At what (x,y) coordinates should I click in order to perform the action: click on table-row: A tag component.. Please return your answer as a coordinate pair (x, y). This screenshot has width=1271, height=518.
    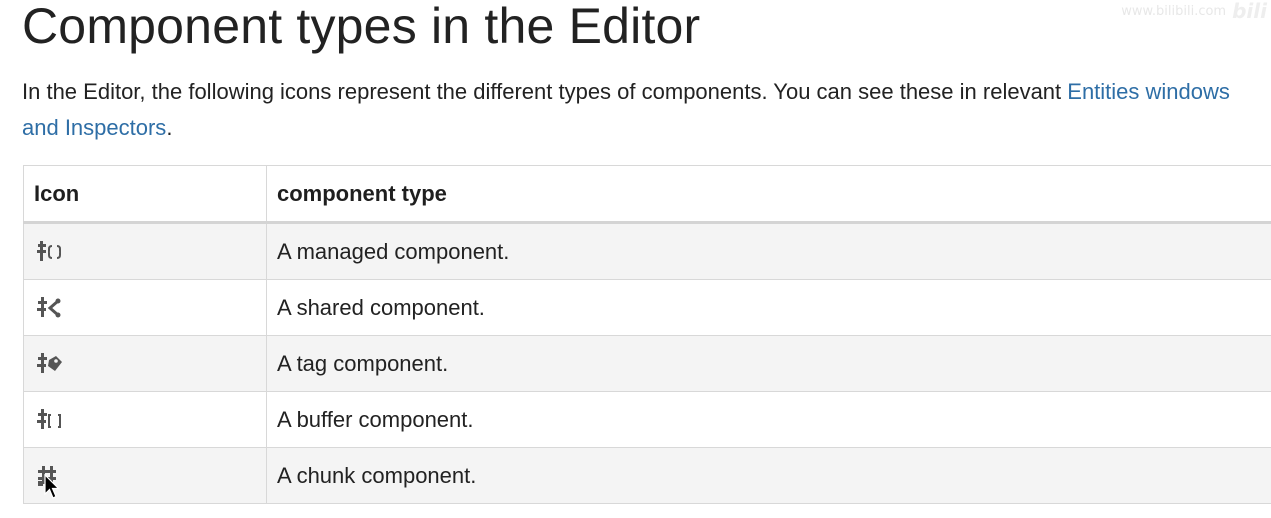
    Looking at the image, I should click on (647, 363).